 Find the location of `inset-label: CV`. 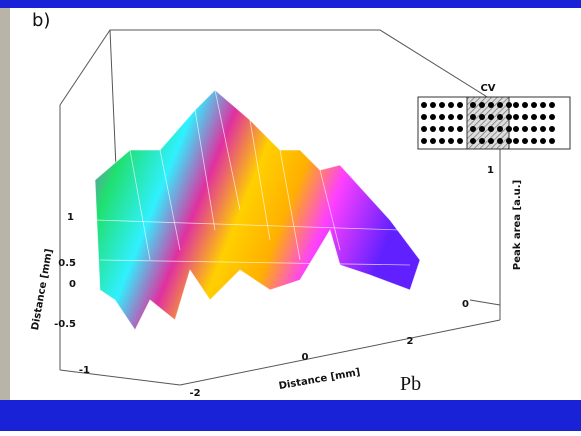

inset-label: CV is located at coordinates (487, 88).